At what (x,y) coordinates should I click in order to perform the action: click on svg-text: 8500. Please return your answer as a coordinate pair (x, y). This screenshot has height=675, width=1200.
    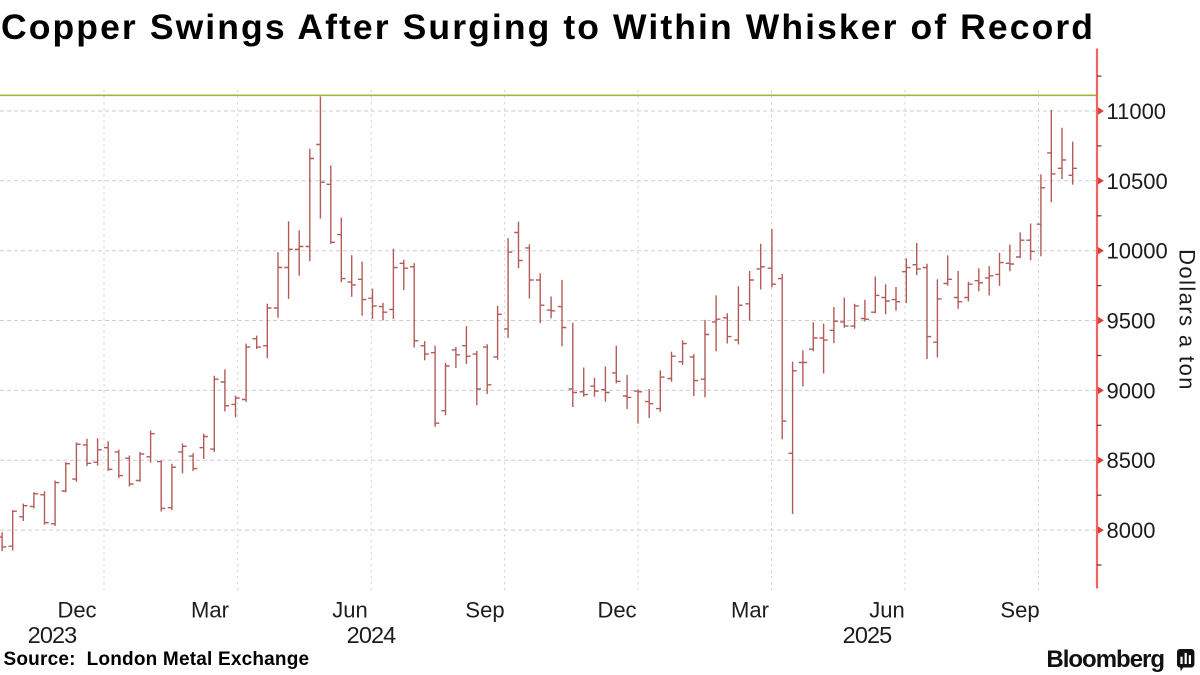
    Looking at the image, I should click on (1131, 460).